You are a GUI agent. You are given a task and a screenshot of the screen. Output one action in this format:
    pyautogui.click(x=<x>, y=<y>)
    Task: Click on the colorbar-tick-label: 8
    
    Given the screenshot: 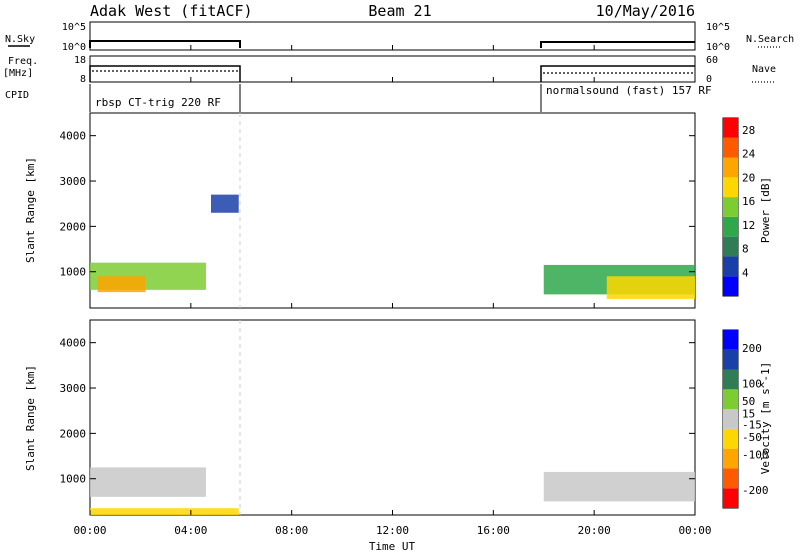 What is the action you would take?
    pyautogui.click(x=745, y=249)
    